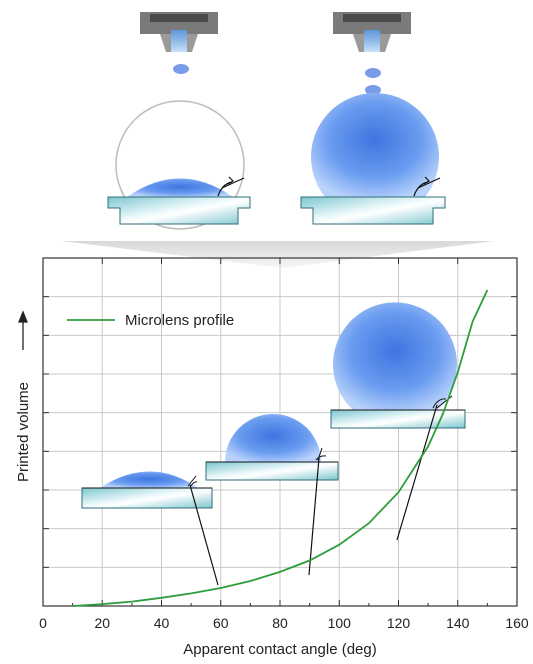 The width and height of the screenshot is (533, 664). What do you see at coordinates (180, 187) in the screenshot?
I see `droplet-cap-left` at bounding box center [180, 187].